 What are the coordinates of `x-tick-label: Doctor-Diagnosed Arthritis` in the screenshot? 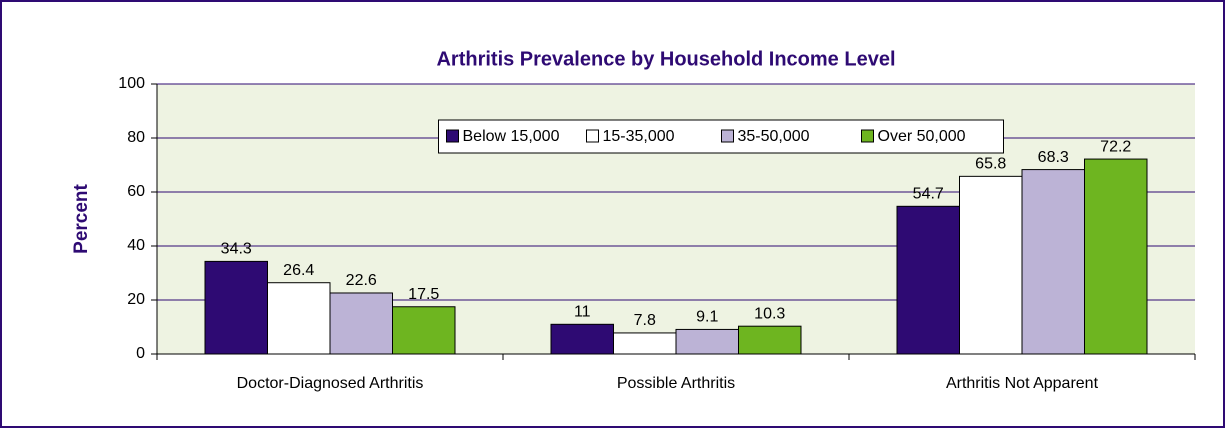 It's located at (330, 383).